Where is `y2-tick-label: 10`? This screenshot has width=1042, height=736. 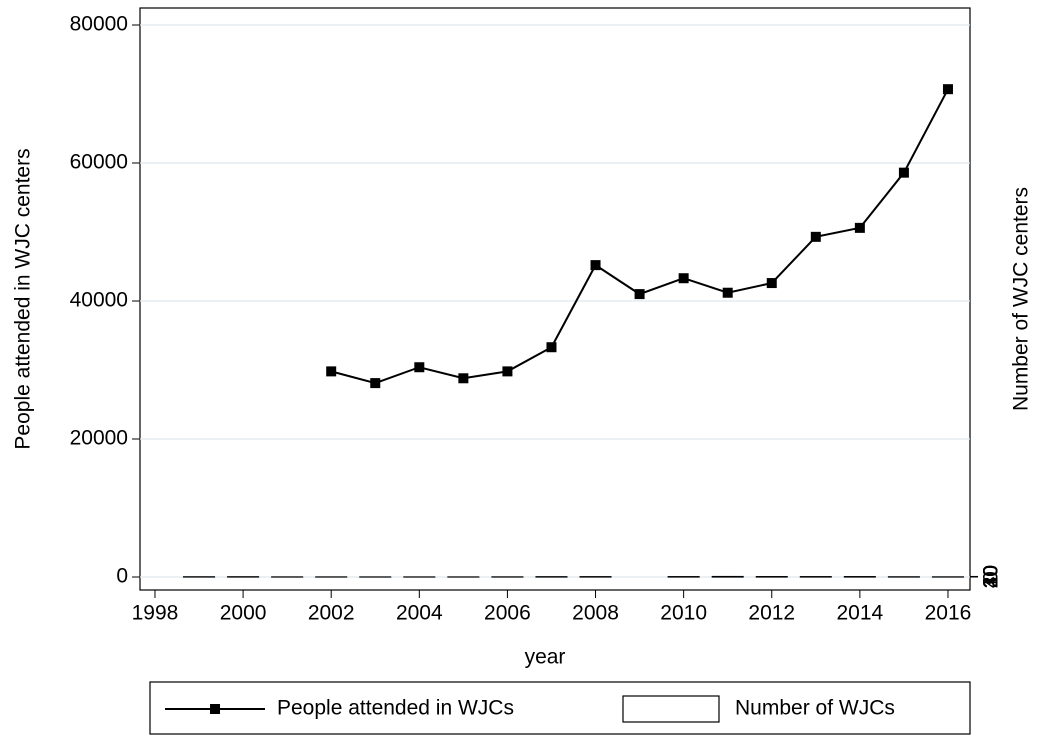
y2-tick-label: 10 is located at coordinates (991, 576).